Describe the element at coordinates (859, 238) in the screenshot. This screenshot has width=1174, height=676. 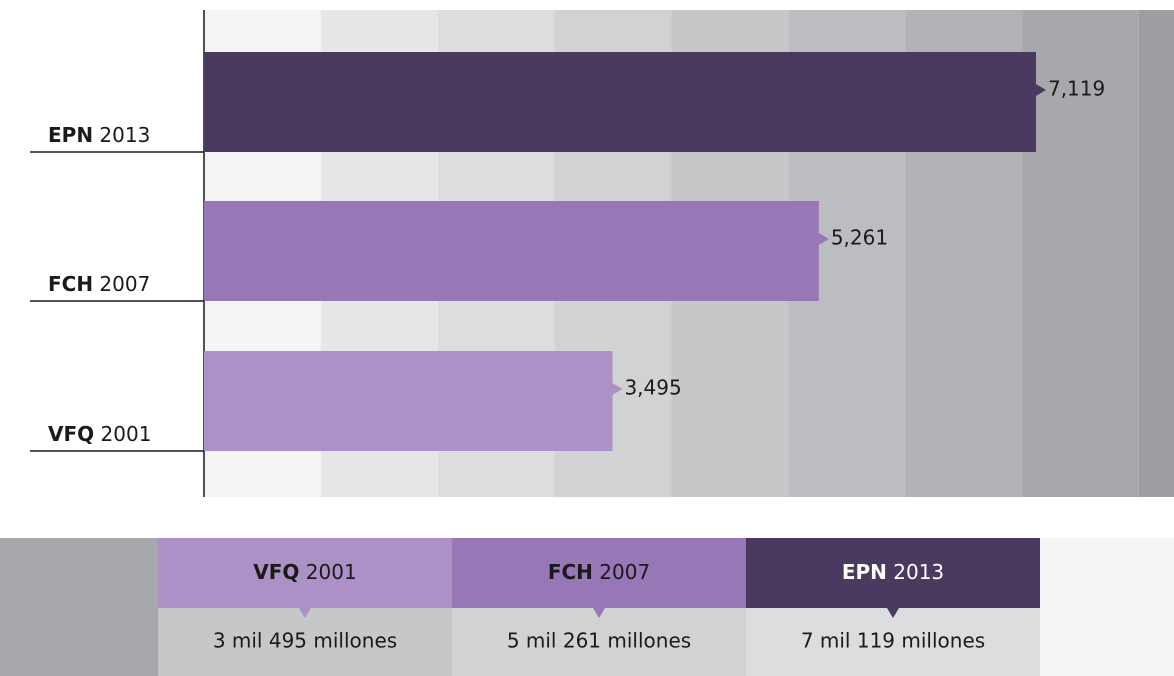
I see `value-label: 5,261` at that location.